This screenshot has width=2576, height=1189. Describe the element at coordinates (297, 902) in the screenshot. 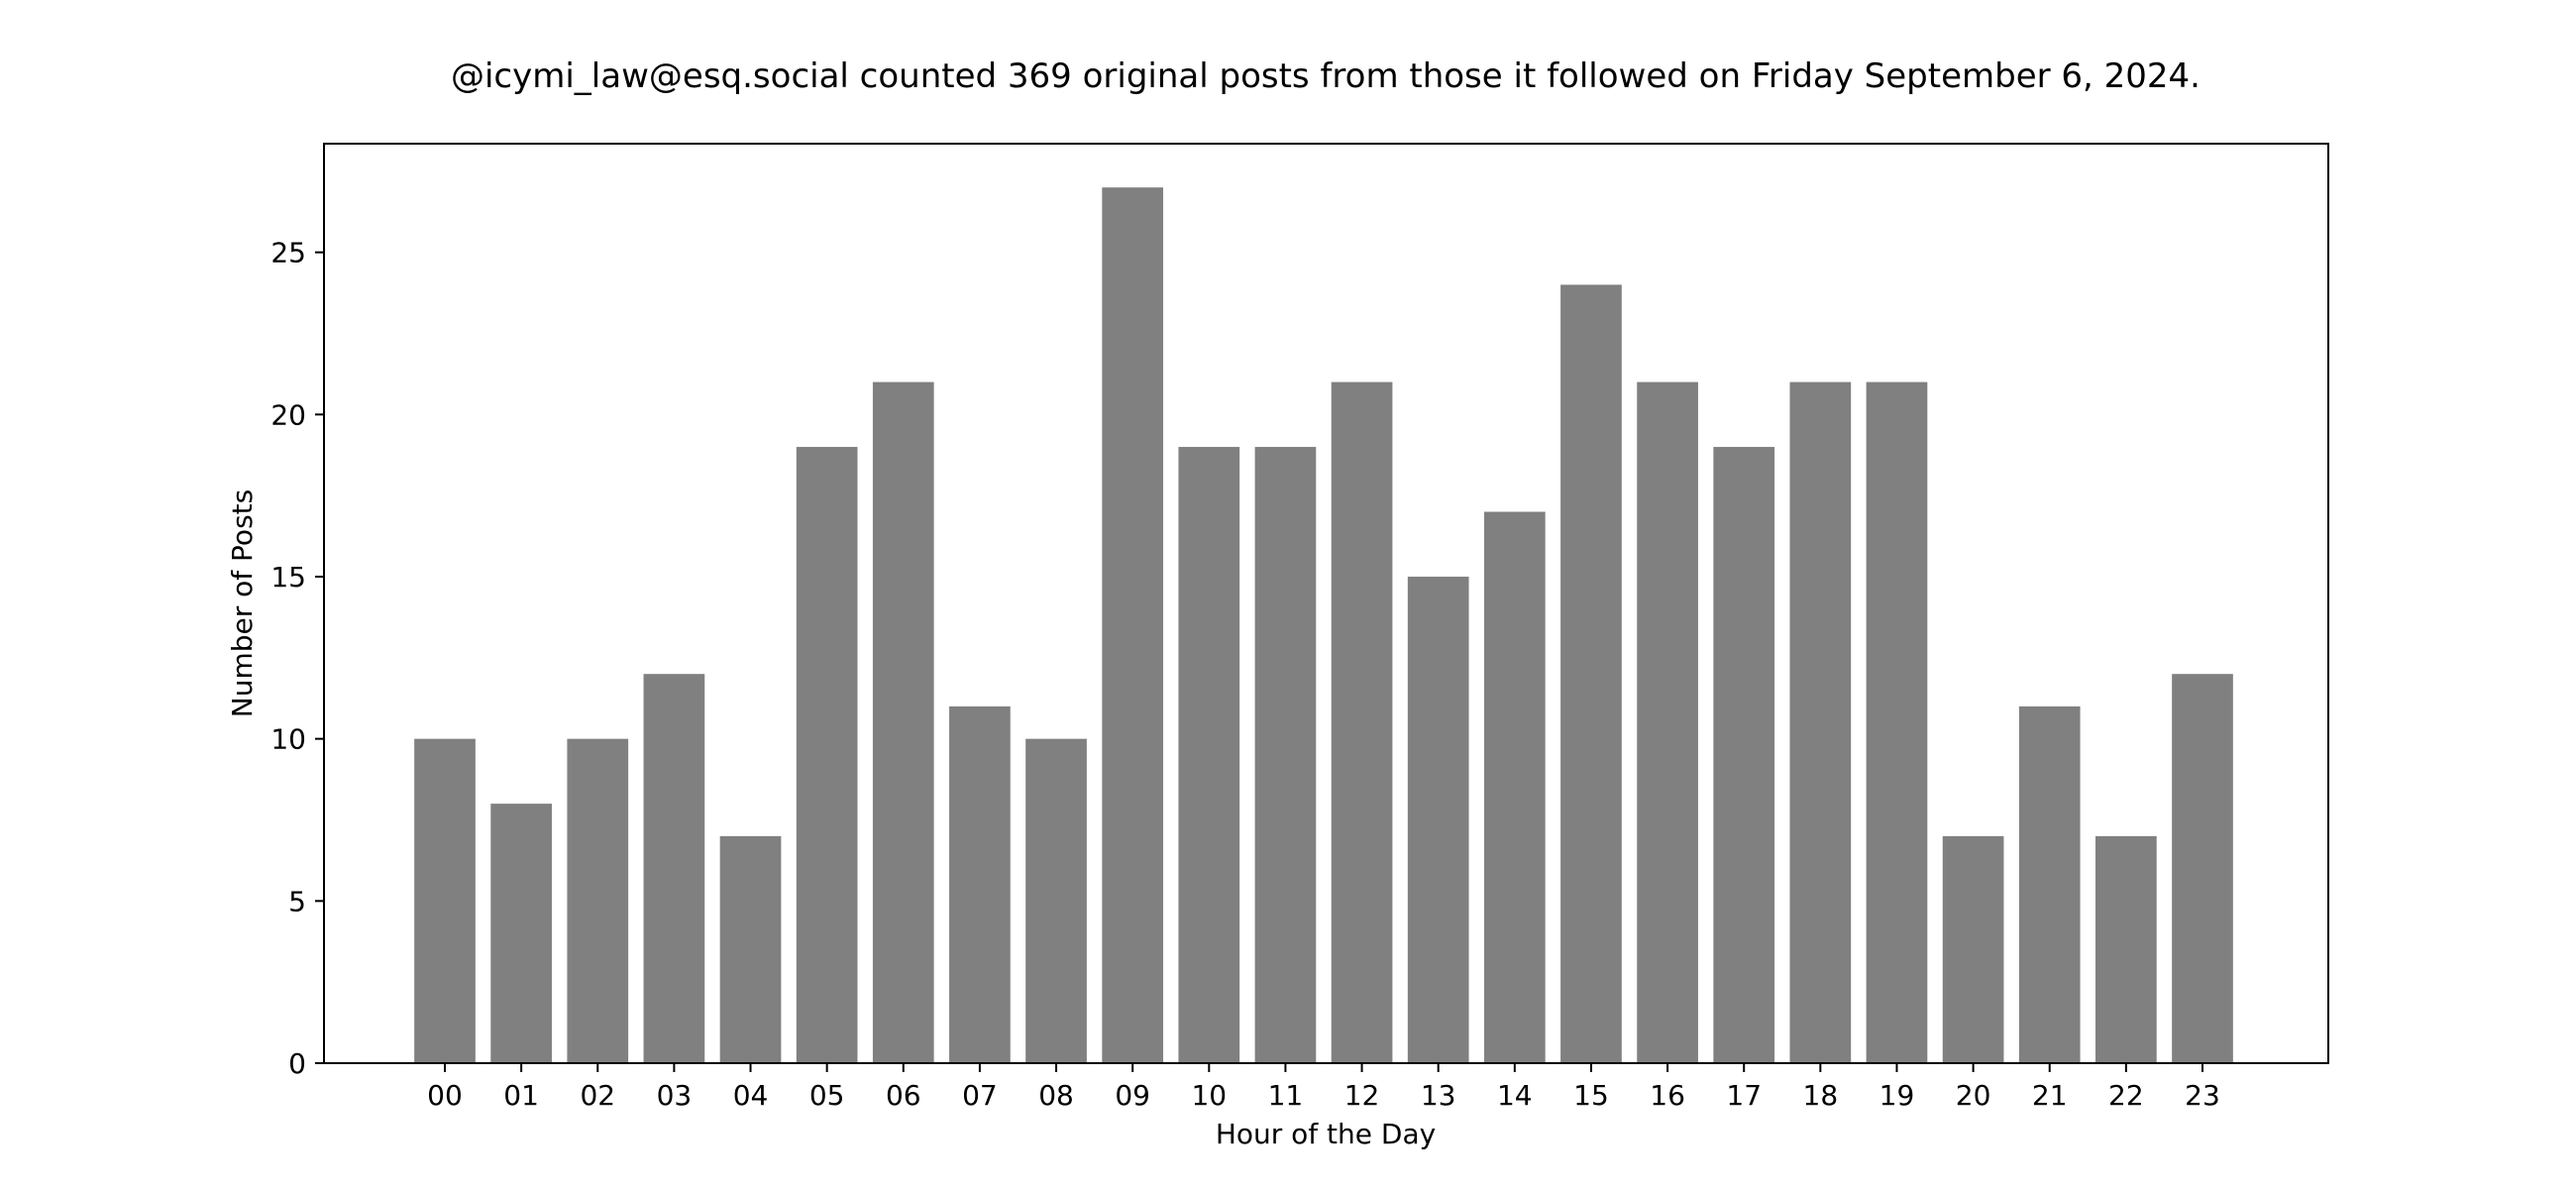

I see `y-tick-label: 5` at that location.